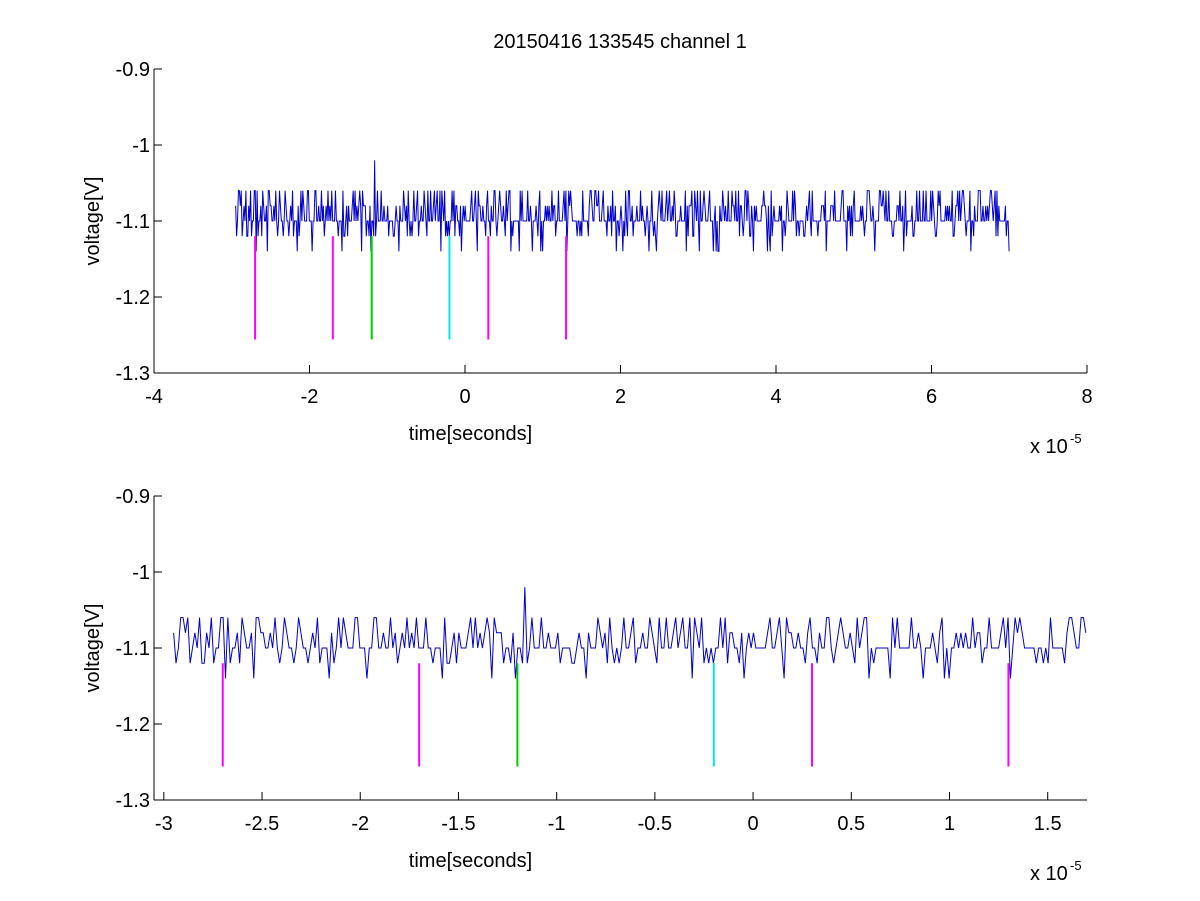  What do you see at coordinates (557, 824) in the screenshot?
I see `x-tick-label: -1` at bounding box center [557, 824].